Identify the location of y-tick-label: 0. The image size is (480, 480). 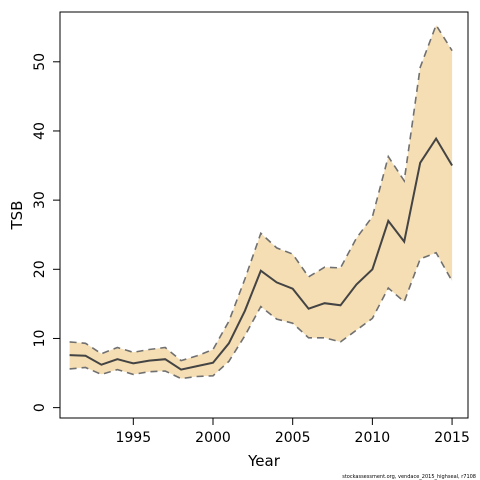
(40, 407).